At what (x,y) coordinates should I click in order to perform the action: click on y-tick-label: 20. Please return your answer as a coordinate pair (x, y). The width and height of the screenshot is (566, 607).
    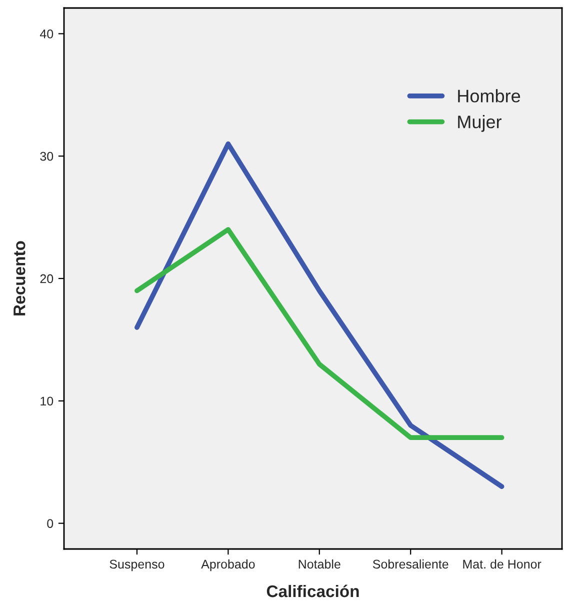
    Looking at the image, I should click on (47, 279).